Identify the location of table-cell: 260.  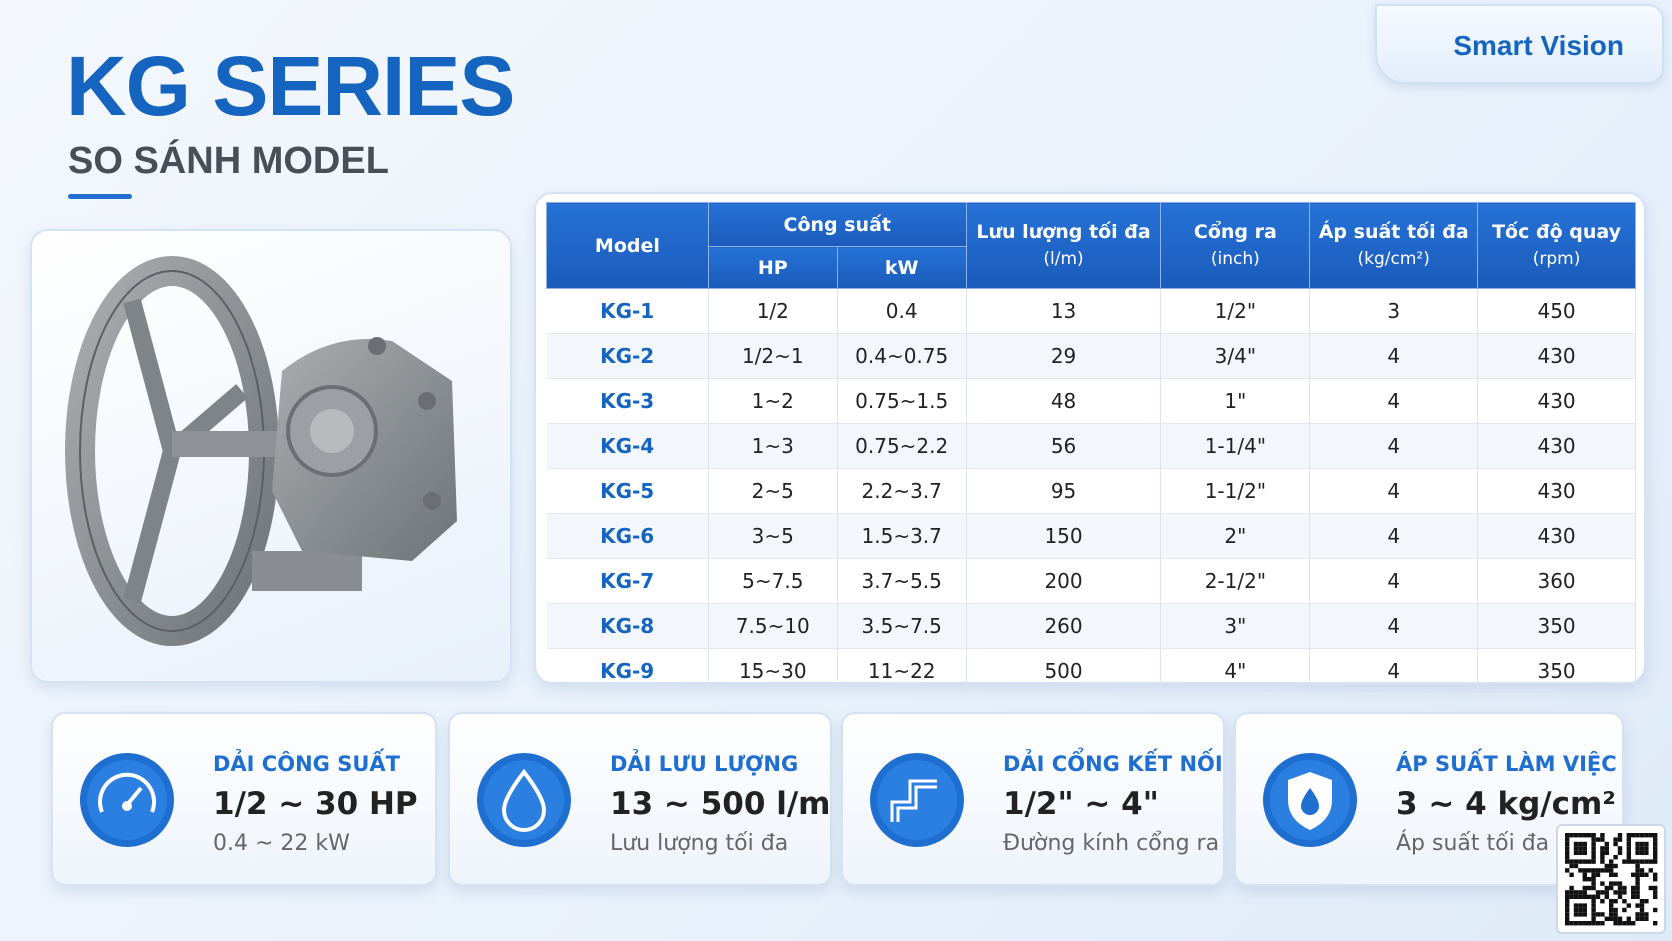
(1064, 626).